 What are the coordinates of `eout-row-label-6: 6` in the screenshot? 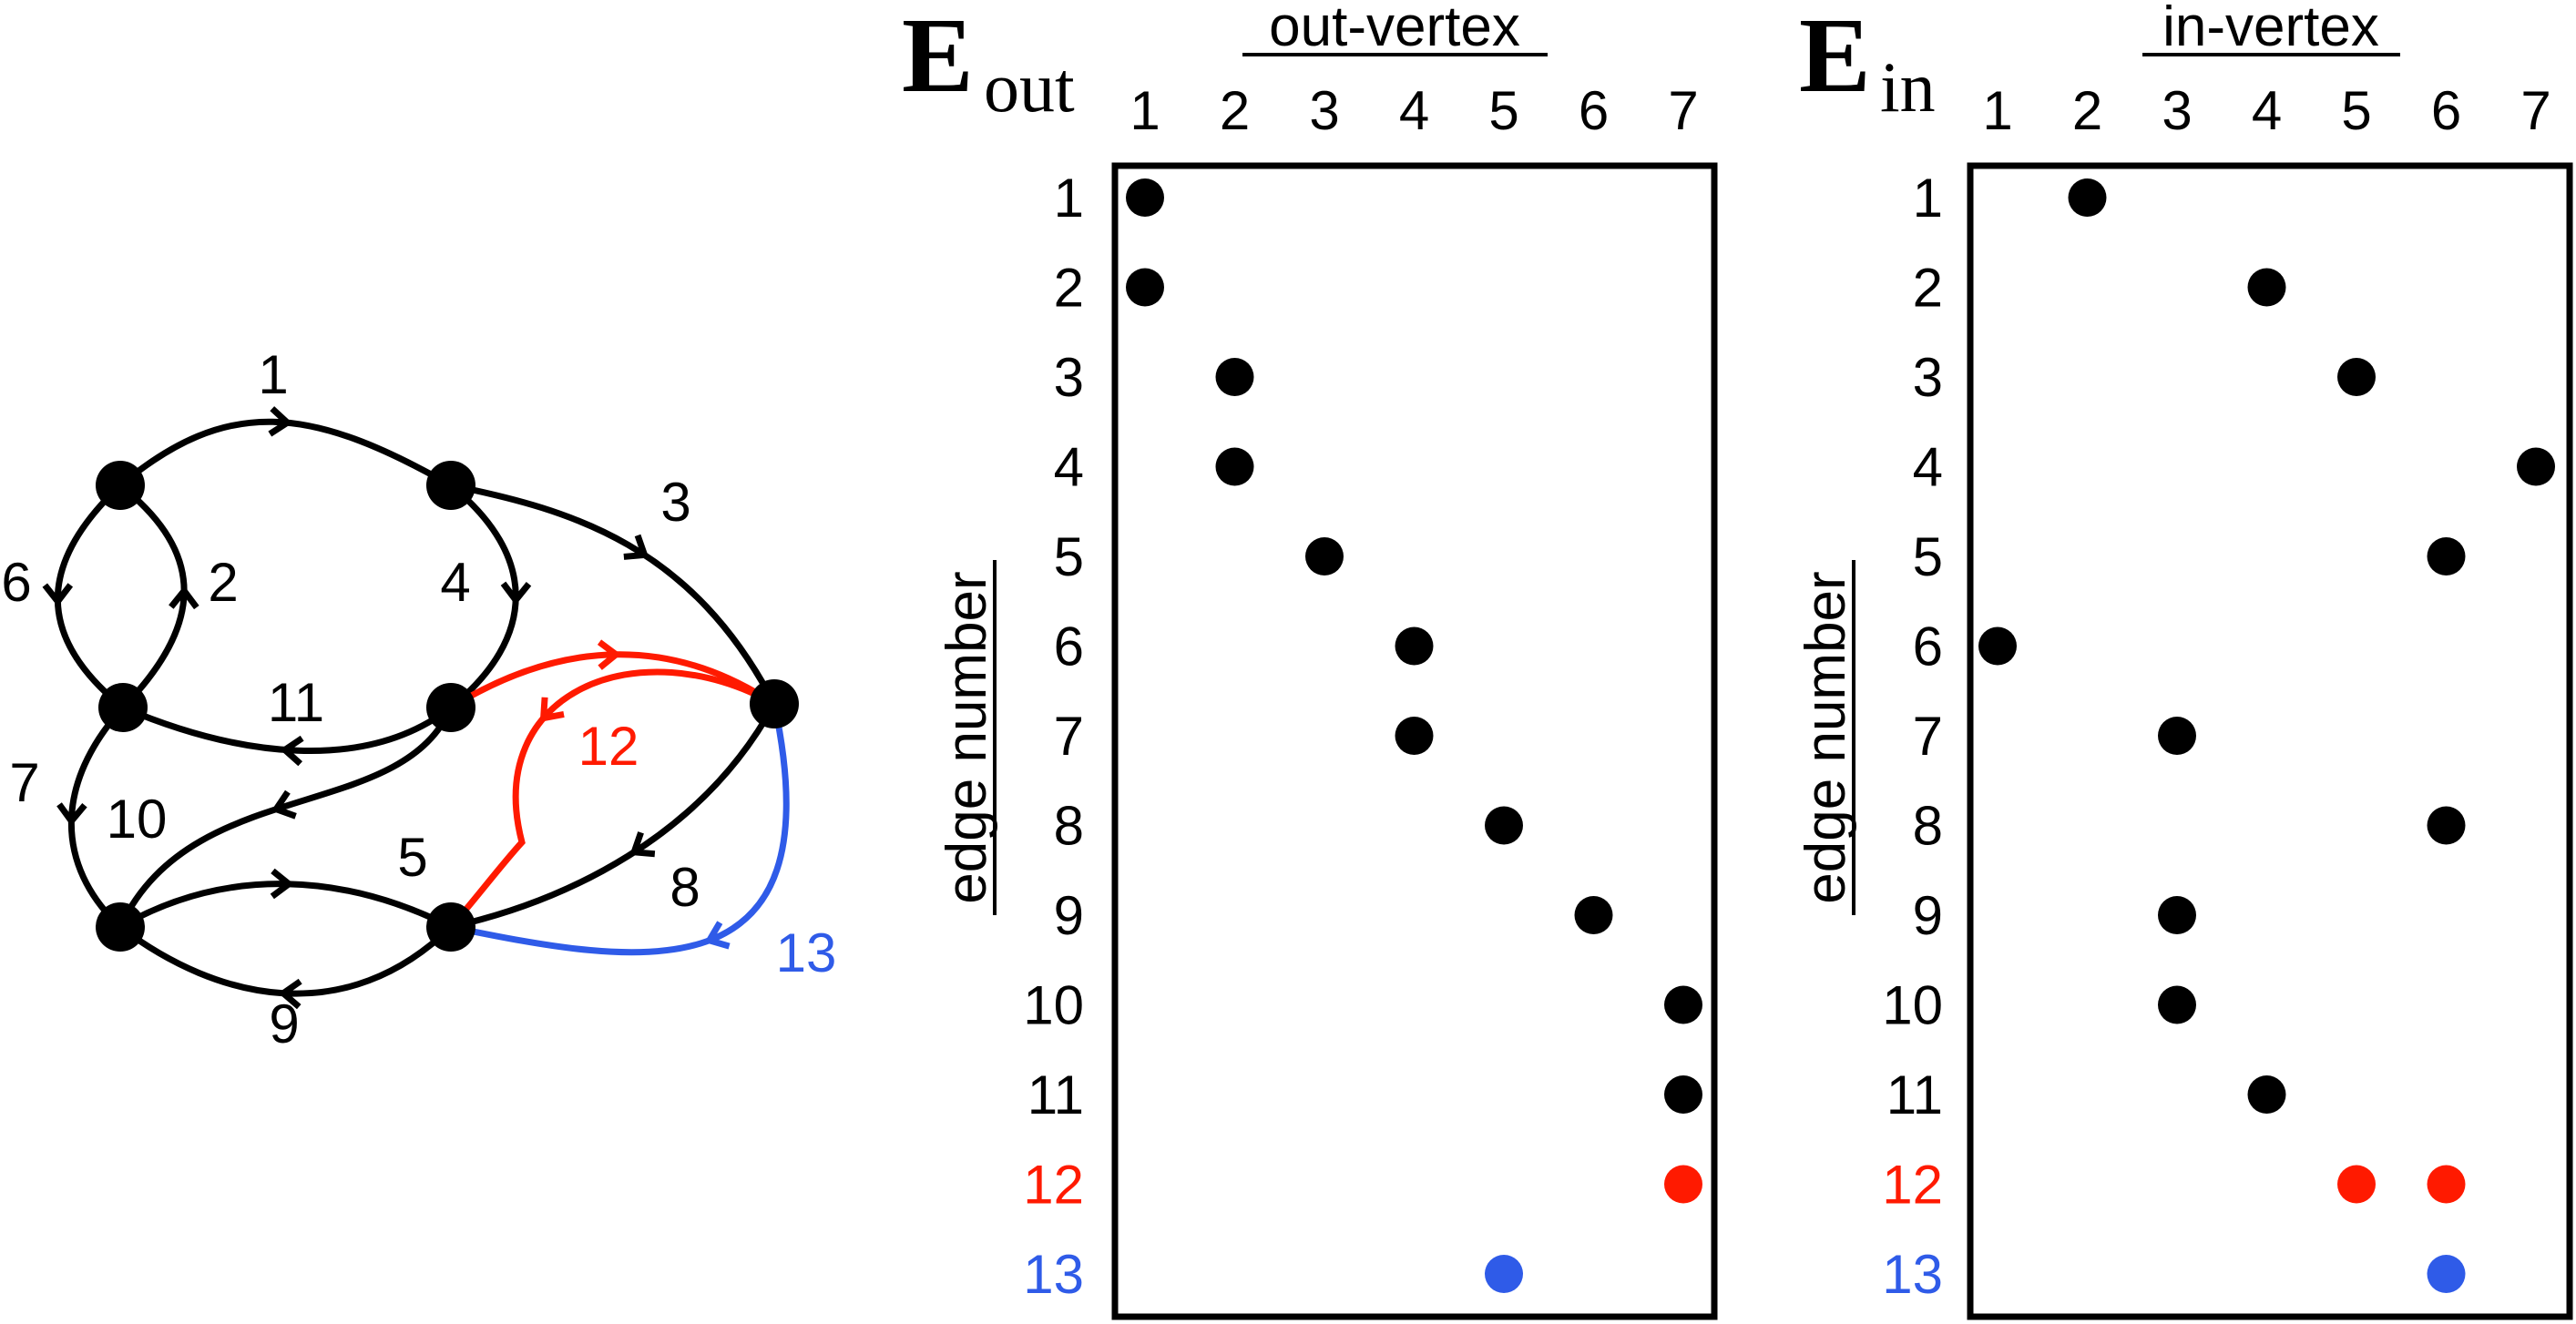 It's located at (1069, 646).